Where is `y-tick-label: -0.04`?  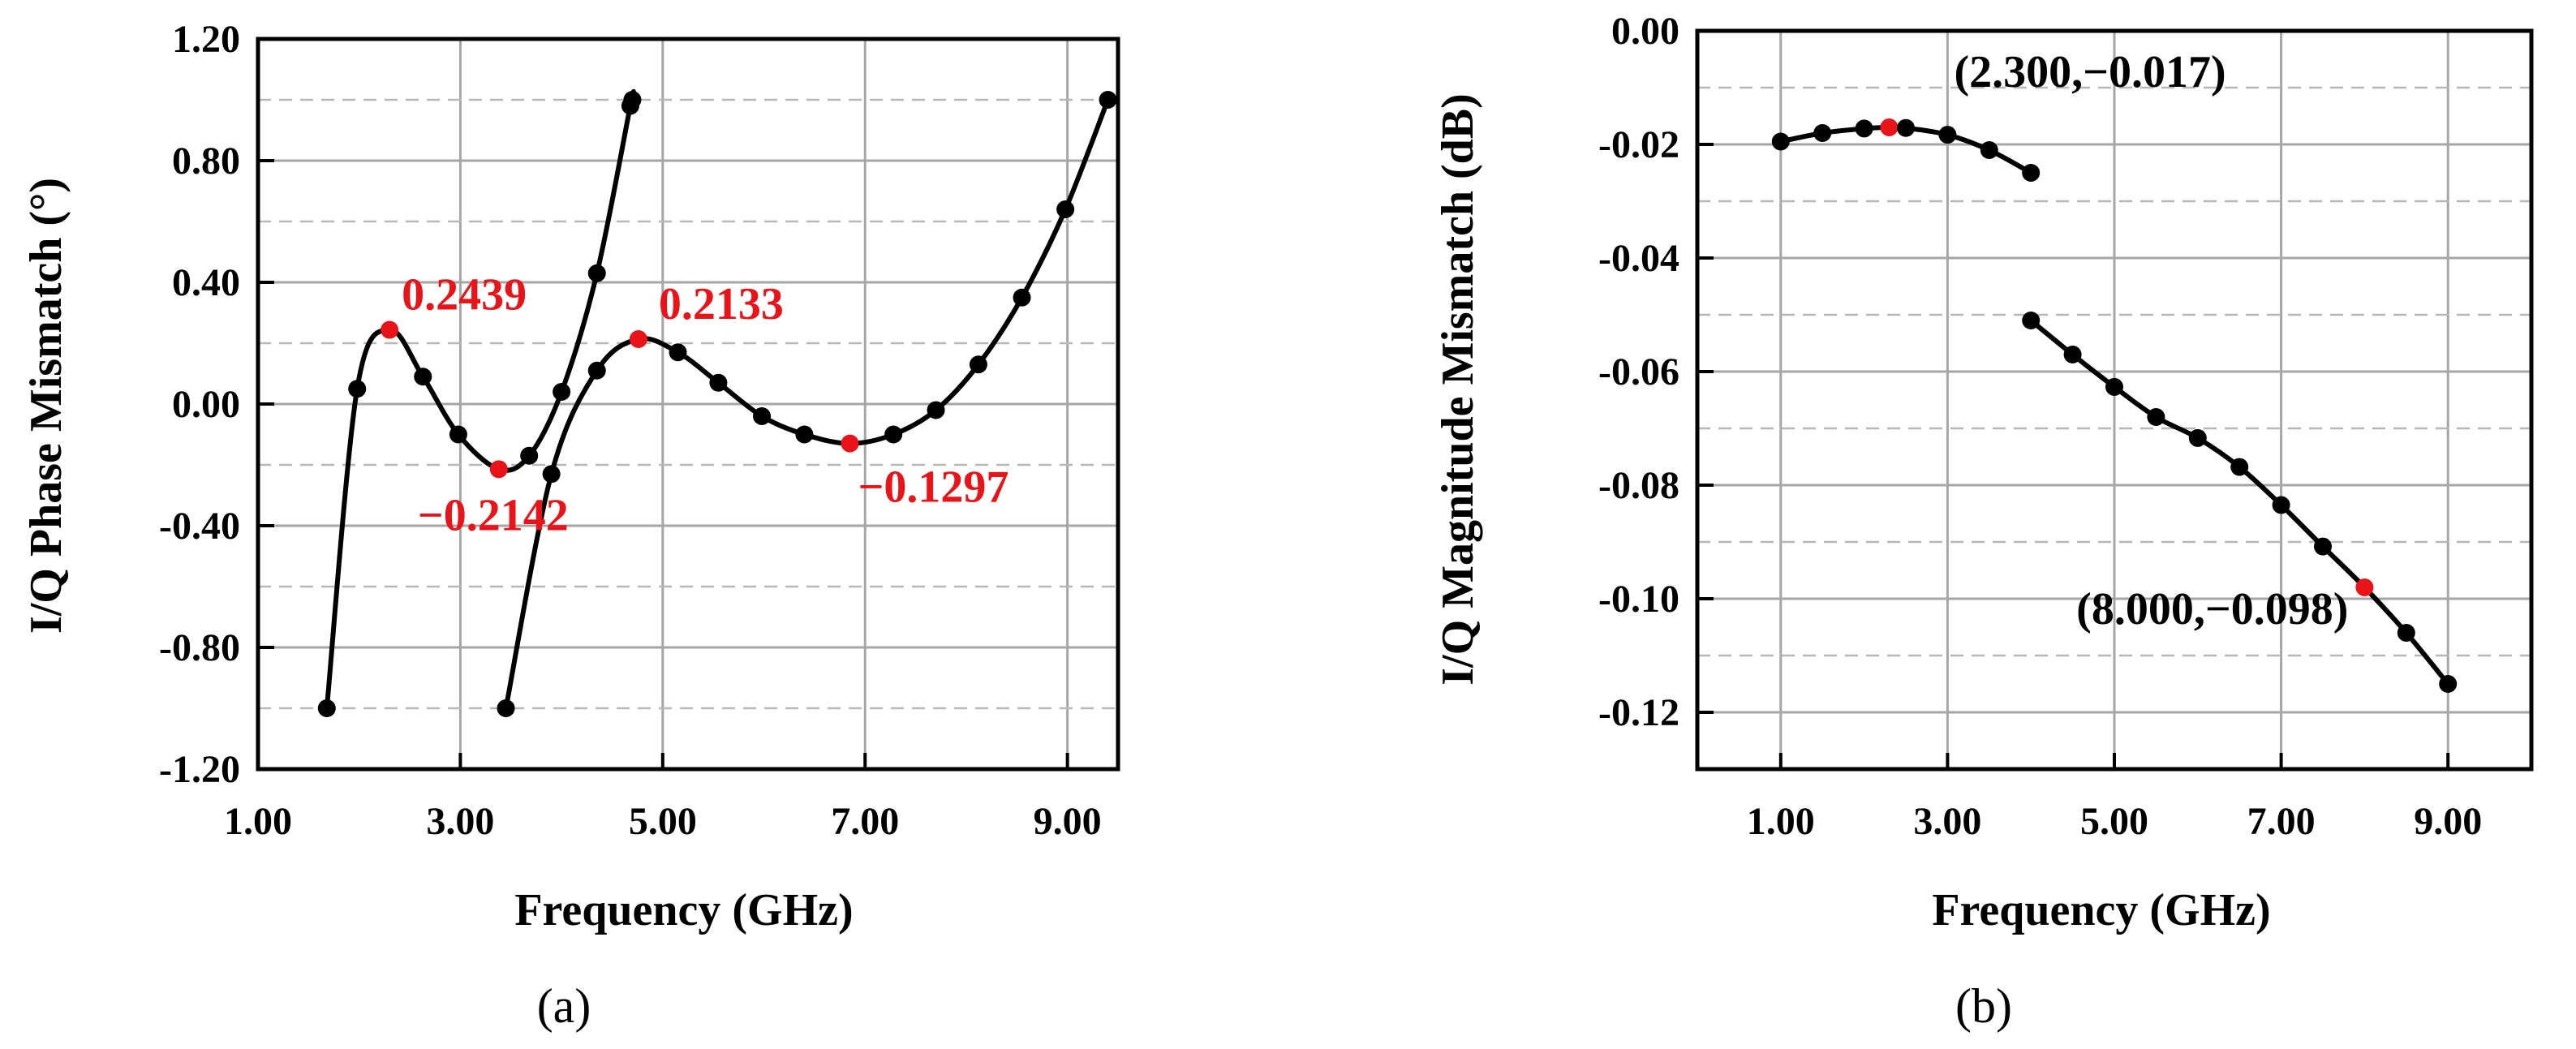 y-tick-label: -0.04 is located at coordinates (1638, 258).